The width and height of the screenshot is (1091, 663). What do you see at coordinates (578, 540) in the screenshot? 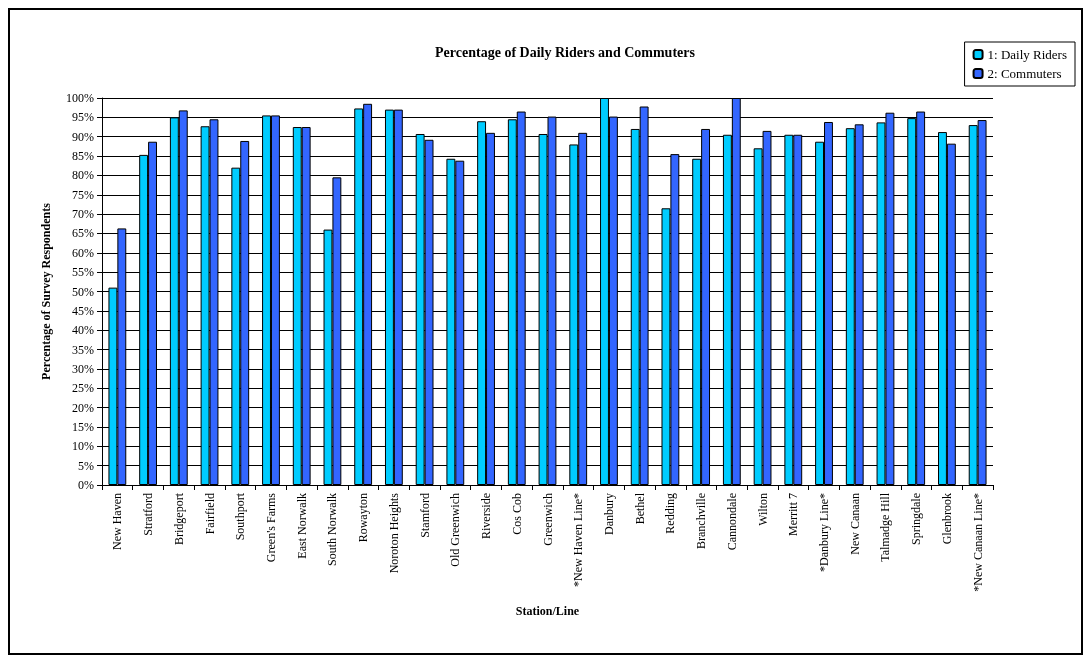
I see `x-tick-label: *New Haven Line*` at bounding box center [578, 540].